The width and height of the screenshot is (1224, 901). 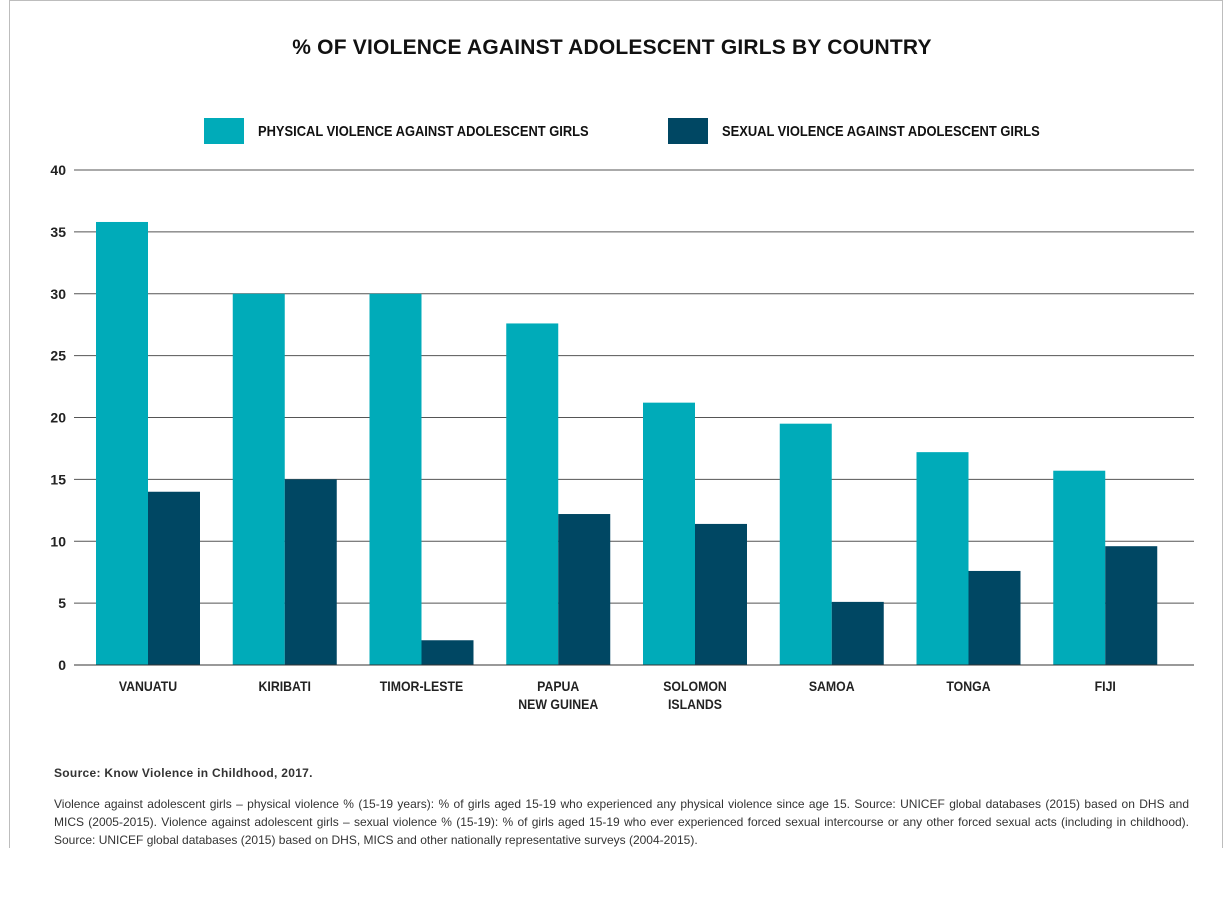 What do you see at coordinates (968, 686) in the screenshot?
I see `x-tick-label: TONGA` at bounding box center [968, 686].